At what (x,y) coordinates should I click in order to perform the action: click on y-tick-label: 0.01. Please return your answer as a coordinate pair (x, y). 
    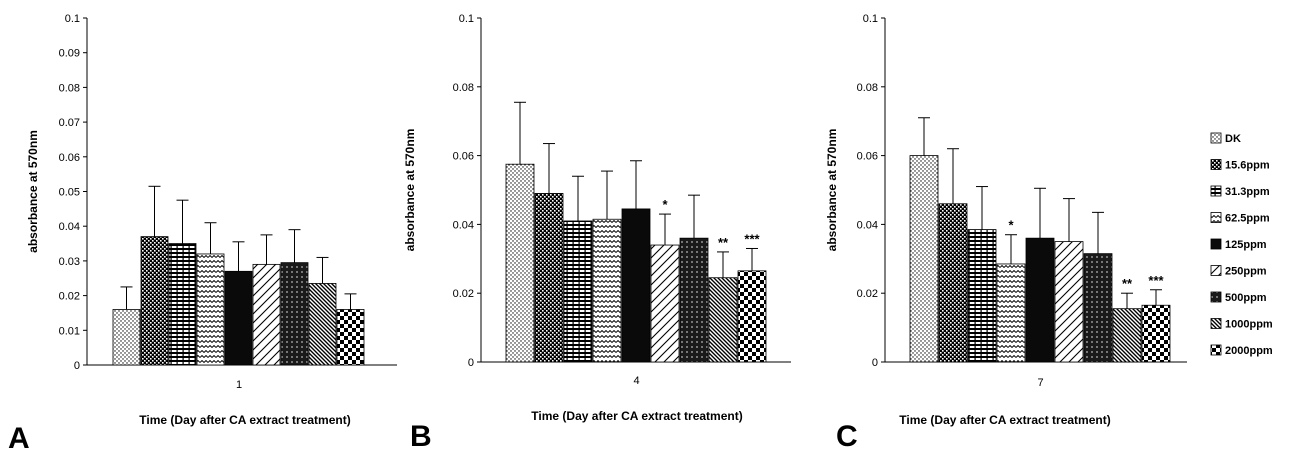
    Looking at the image, I should click on (69, 331).